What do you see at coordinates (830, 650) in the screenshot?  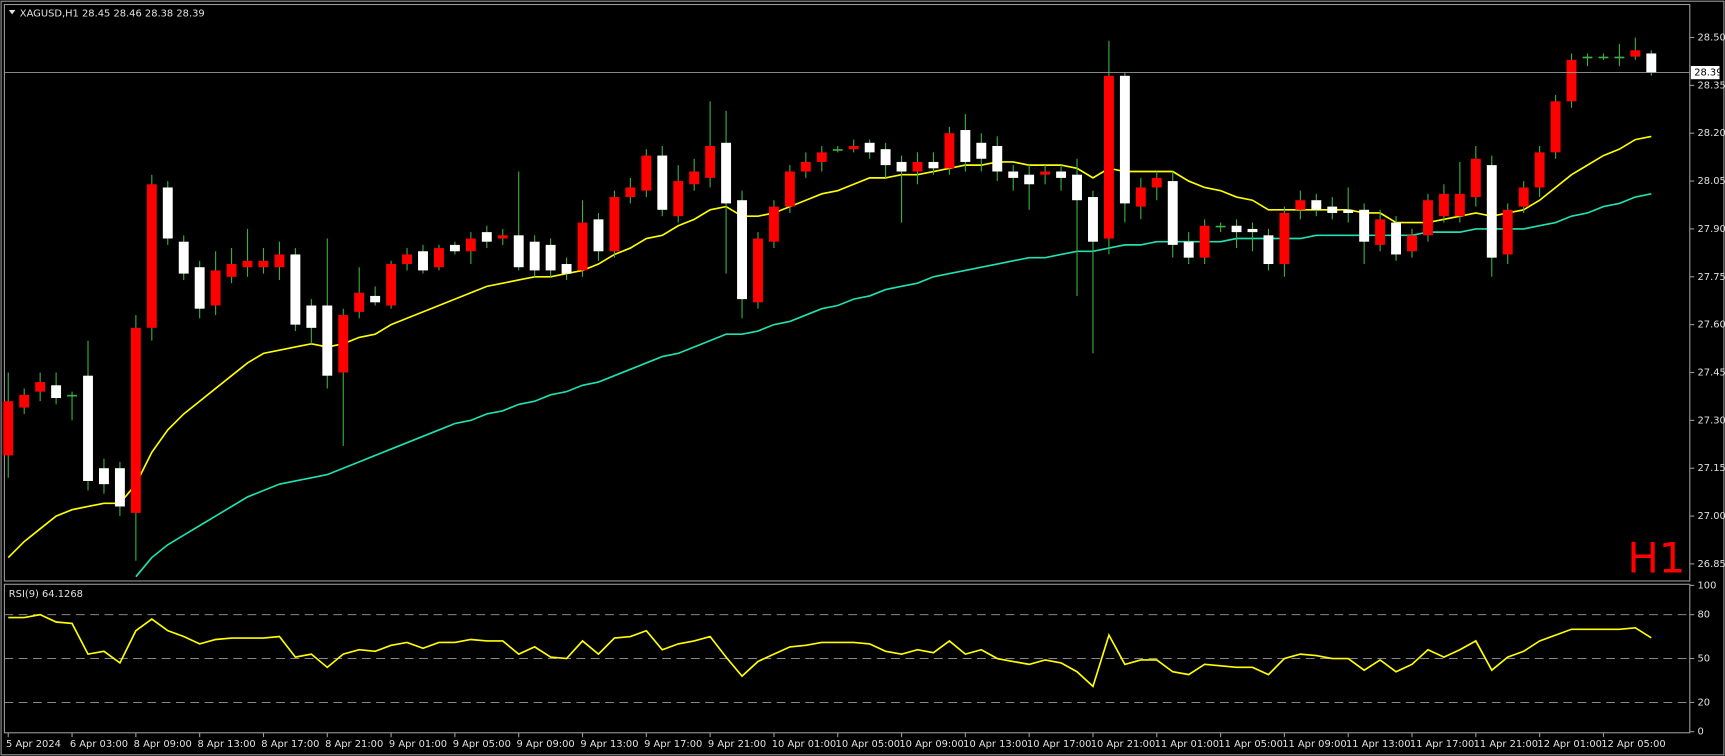 I see `rsi-line` at bounding box center [830, 650].